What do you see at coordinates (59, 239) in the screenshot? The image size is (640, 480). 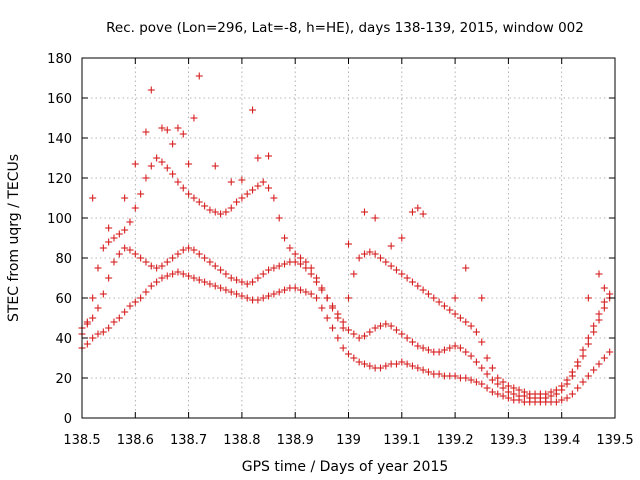 I see `y-tick-labels: 0 20 40 60 80 100 120 140 160 180` at bounding box center [59, 239].